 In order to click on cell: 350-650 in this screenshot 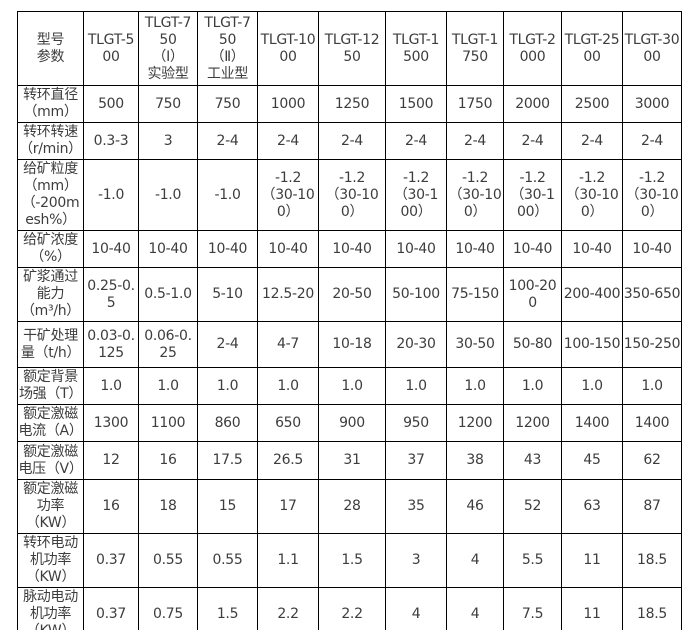, I will do `click(652, 294)`.